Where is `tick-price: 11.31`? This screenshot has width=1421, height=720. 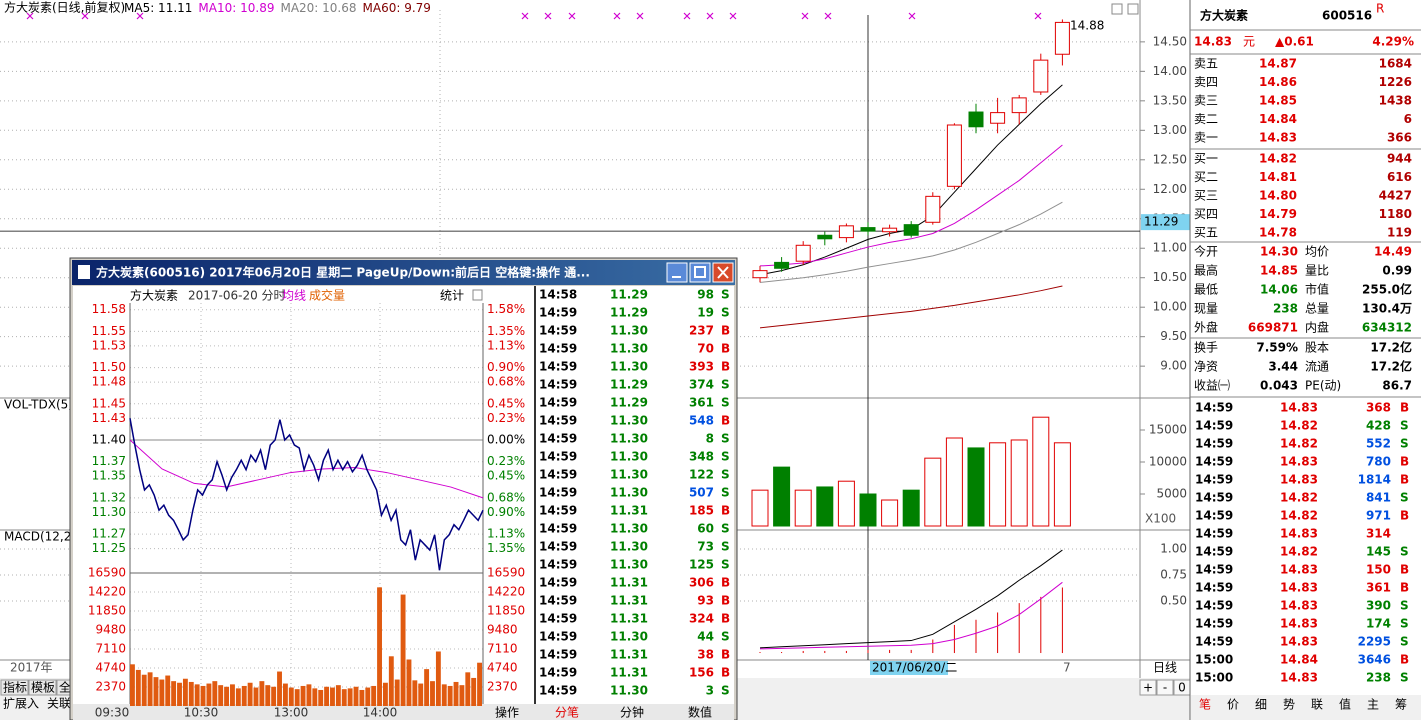 tick-price: 11.31 is located at coordinates (629, 673).